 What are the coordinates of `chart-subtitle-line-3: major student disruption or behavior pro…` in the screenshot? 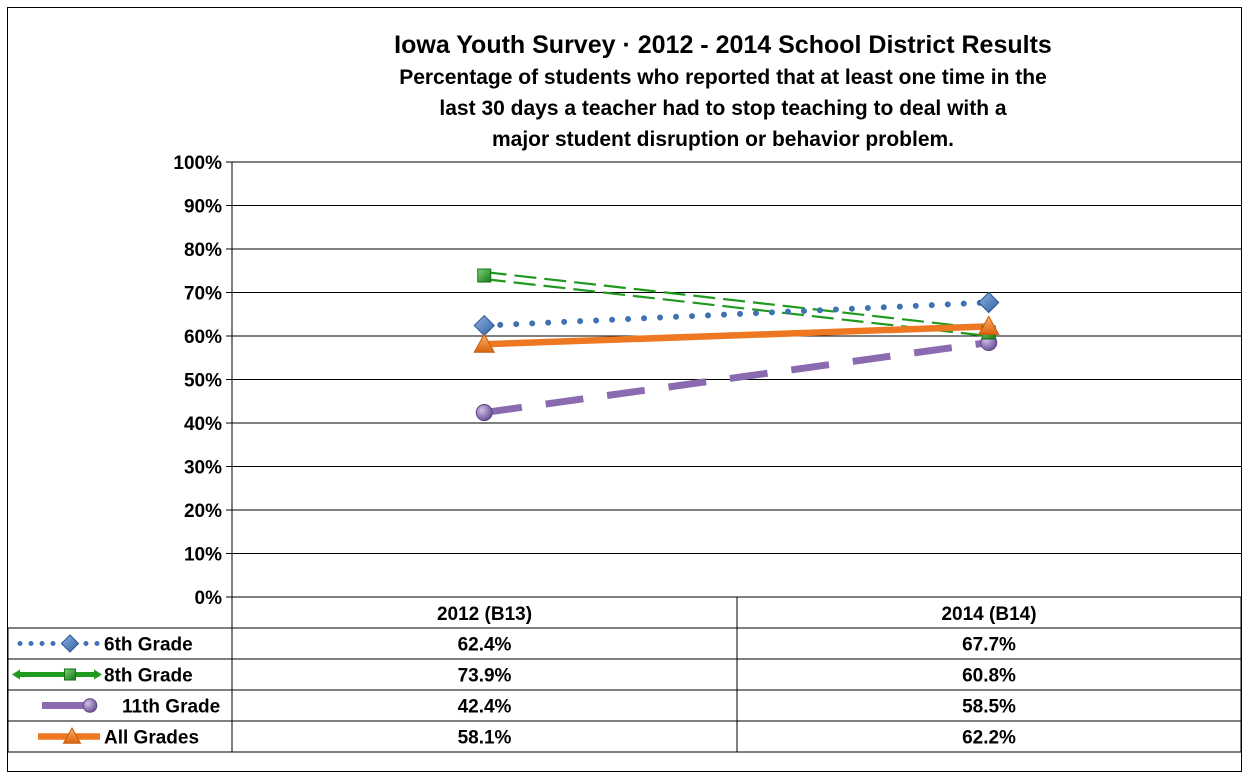 It's located at (723, 139).